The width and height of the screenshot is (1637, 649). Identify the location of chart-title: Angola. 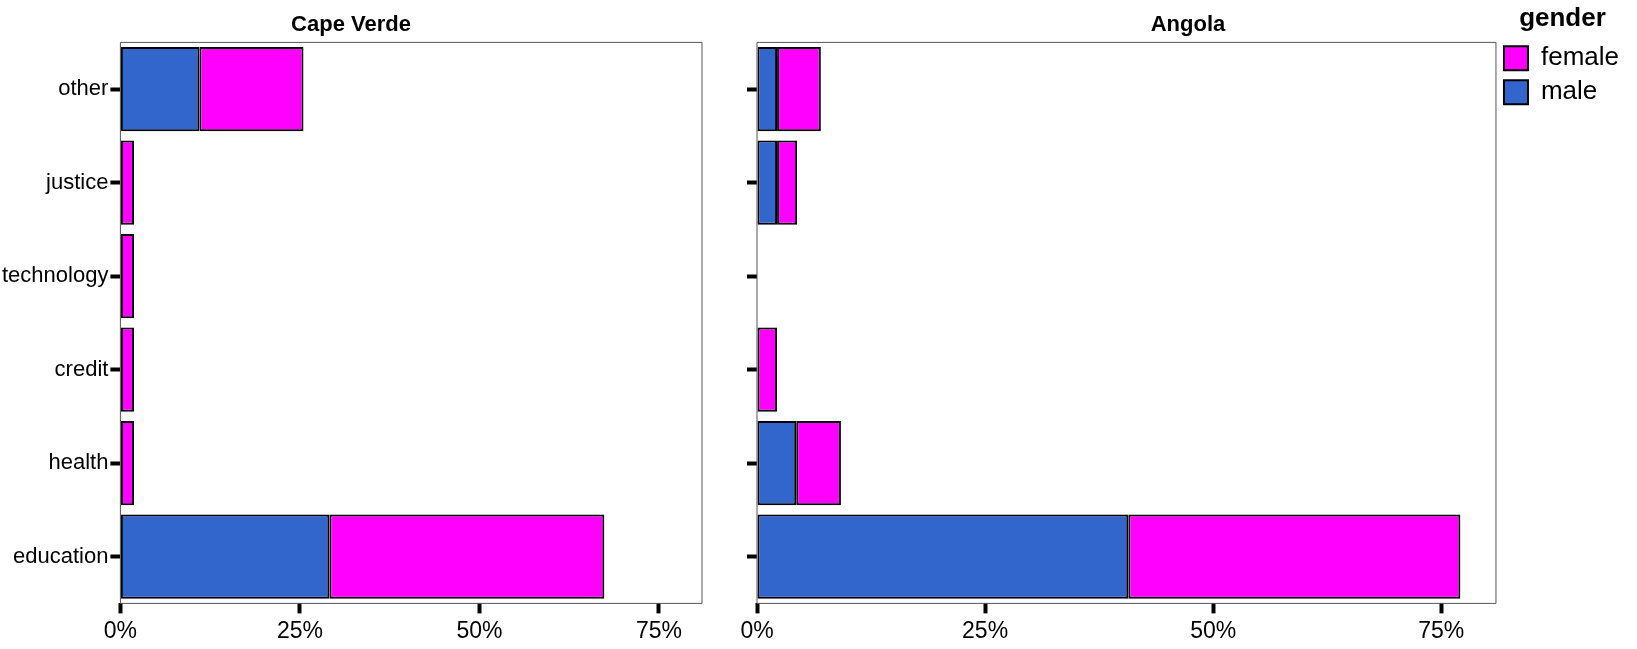
(1188, 24).